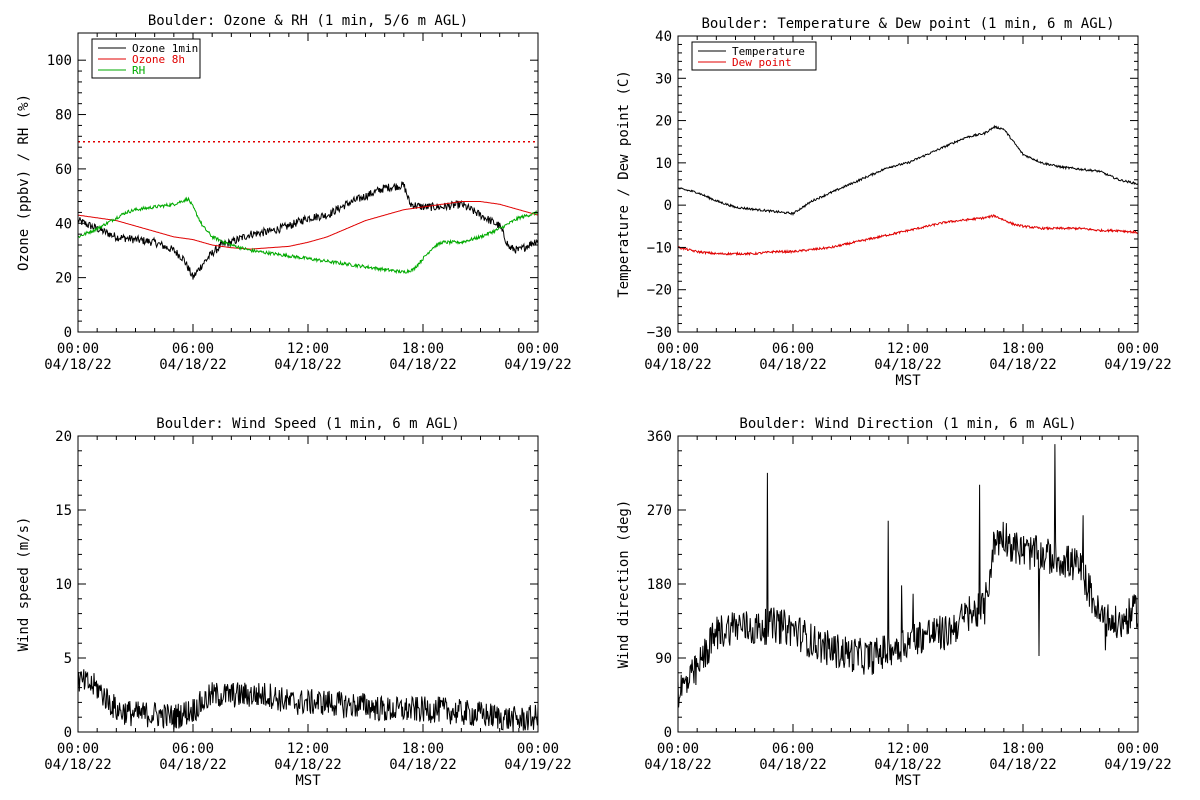  Describe the element at coordinates (138, 70) in the screenshot. I see `legend-label: RH` at that location.